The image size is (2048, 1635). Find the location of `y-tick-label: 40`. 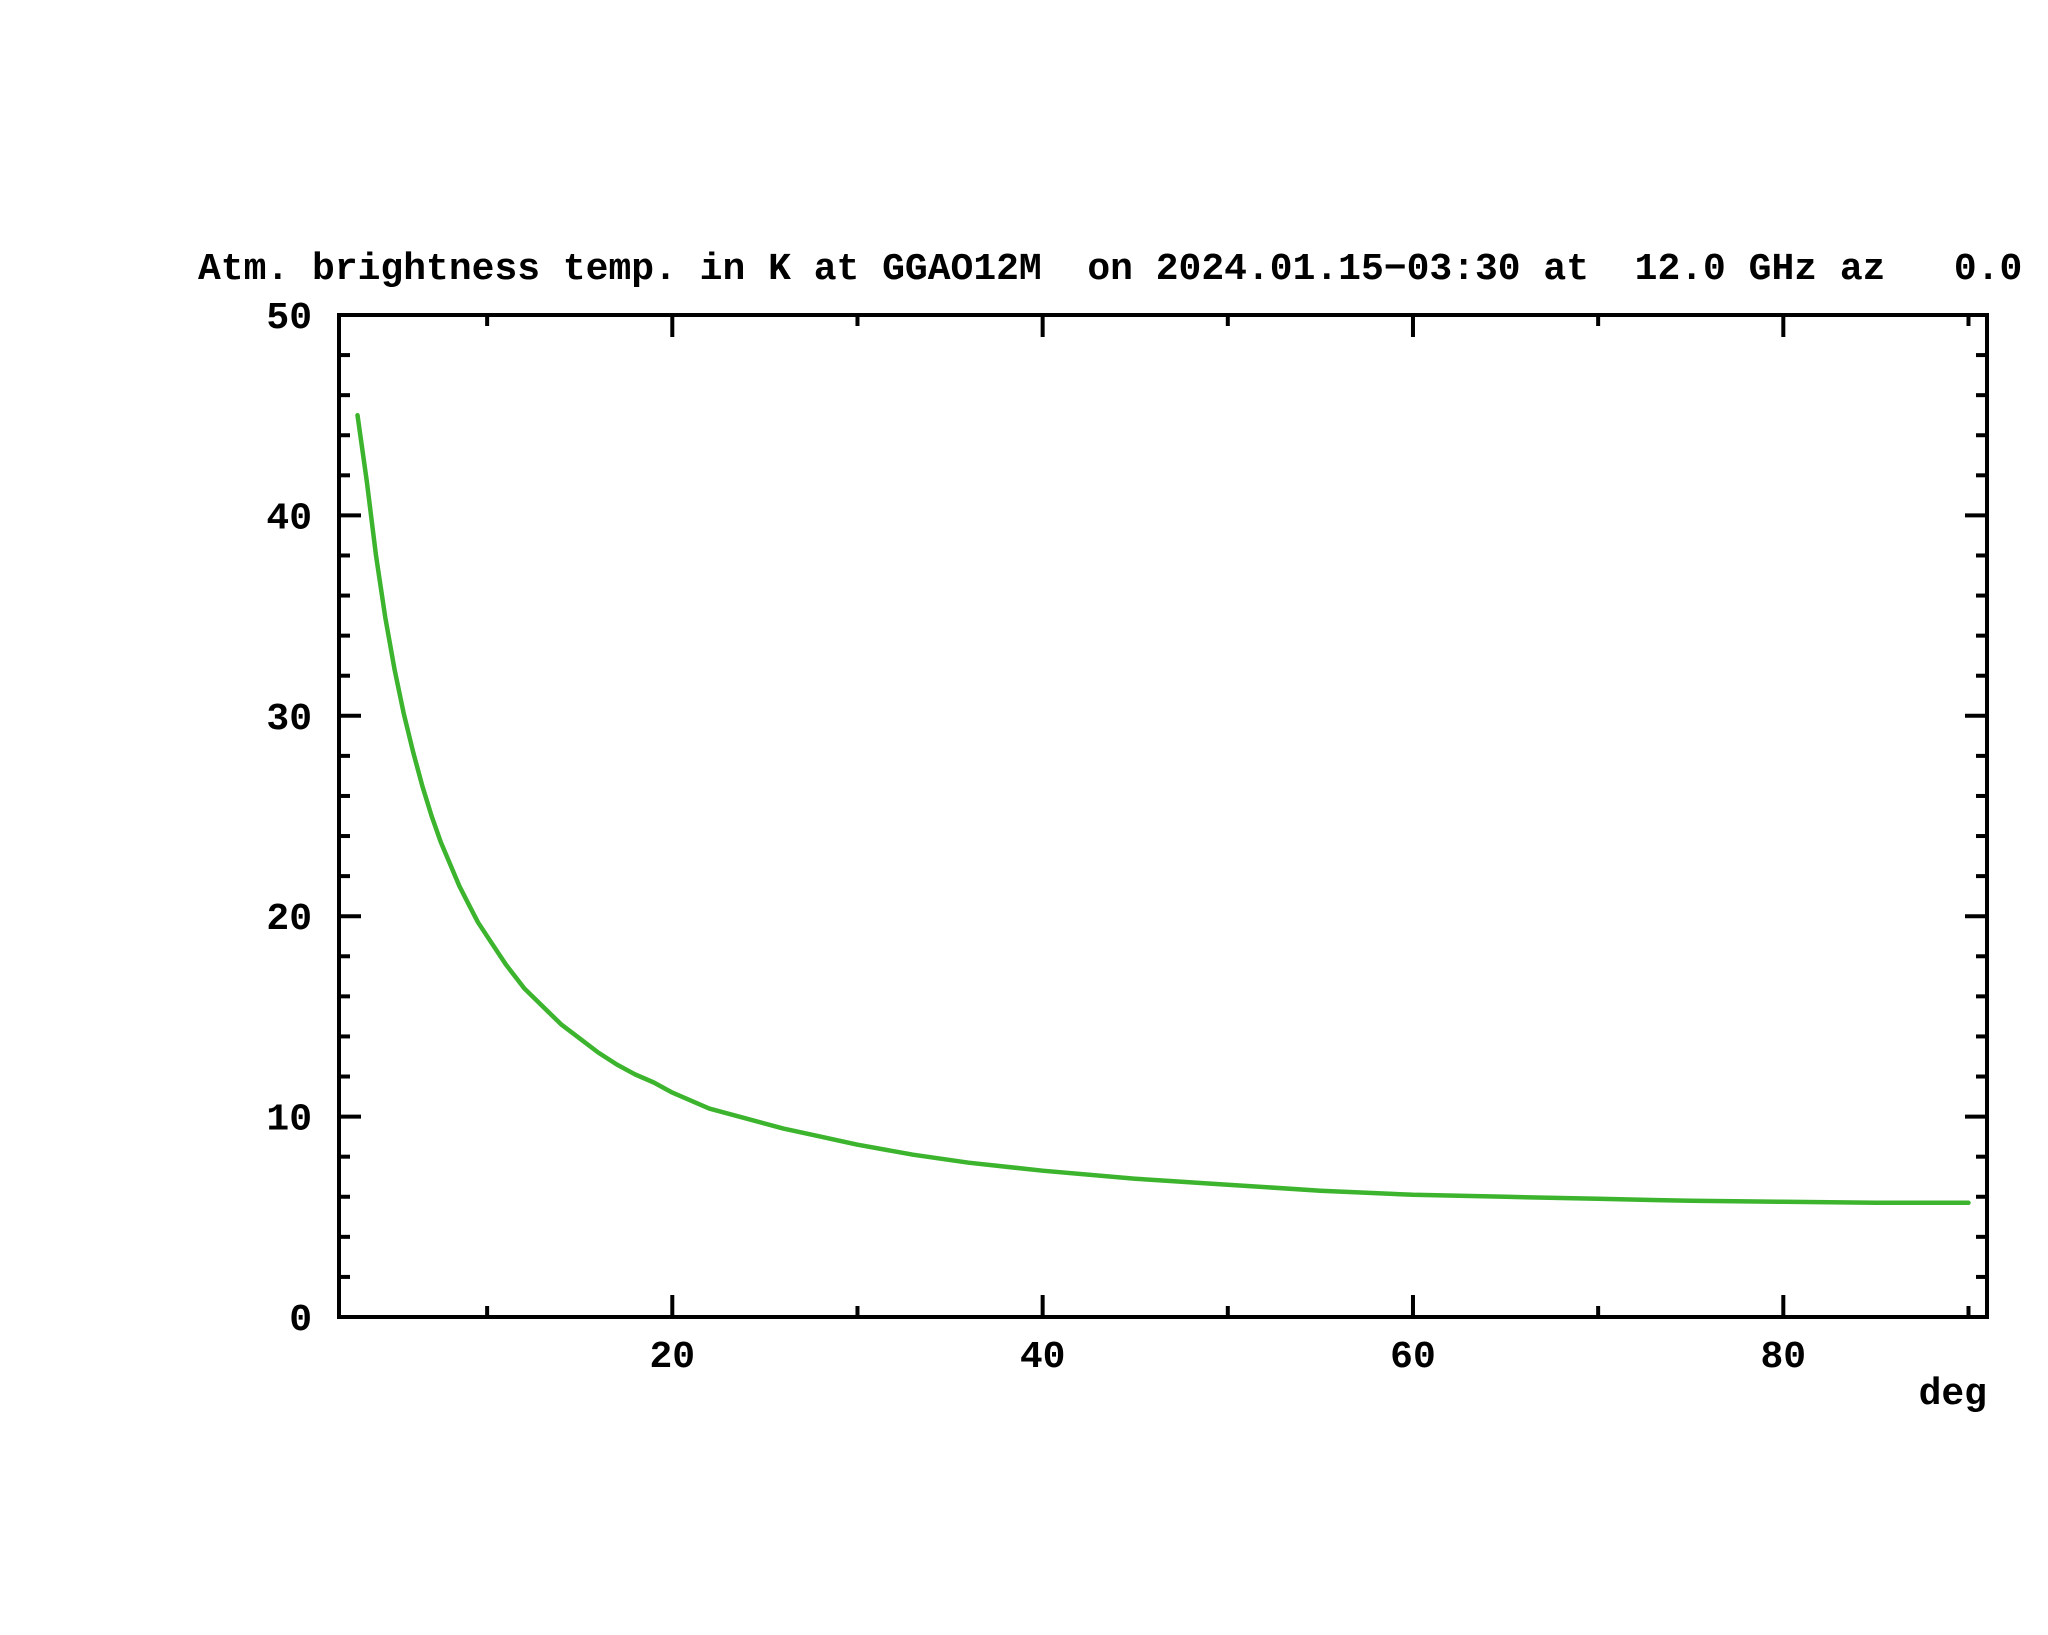

y-tick-label: 40 is located at coordinates (289, 518).